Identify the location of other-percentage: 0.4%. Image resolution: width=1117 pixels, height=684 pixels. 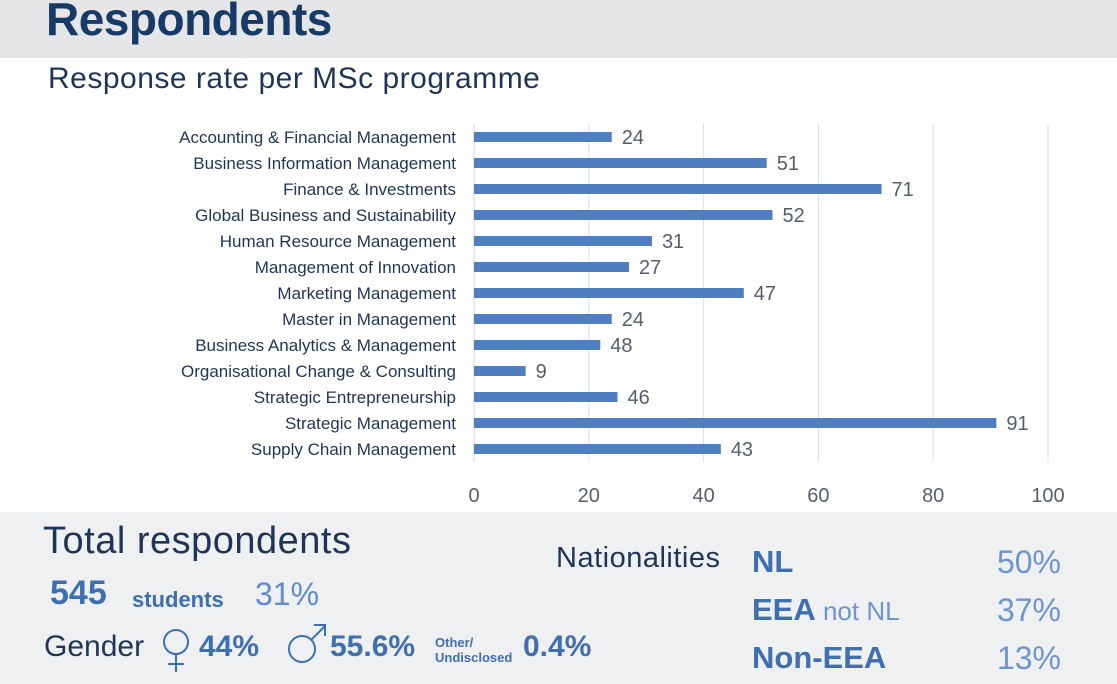
(557, 646).